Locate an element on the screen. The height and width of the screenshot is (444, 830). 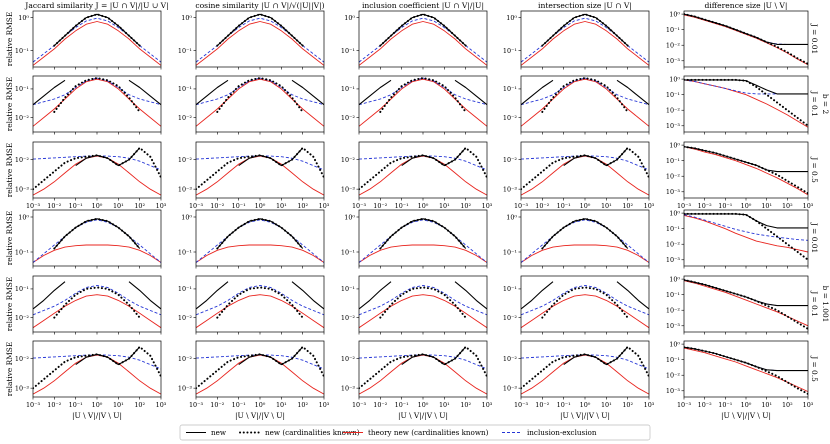
subplot-r4-c4: 10⁻¹ 10⁰ is located at coordinates (576, 239).